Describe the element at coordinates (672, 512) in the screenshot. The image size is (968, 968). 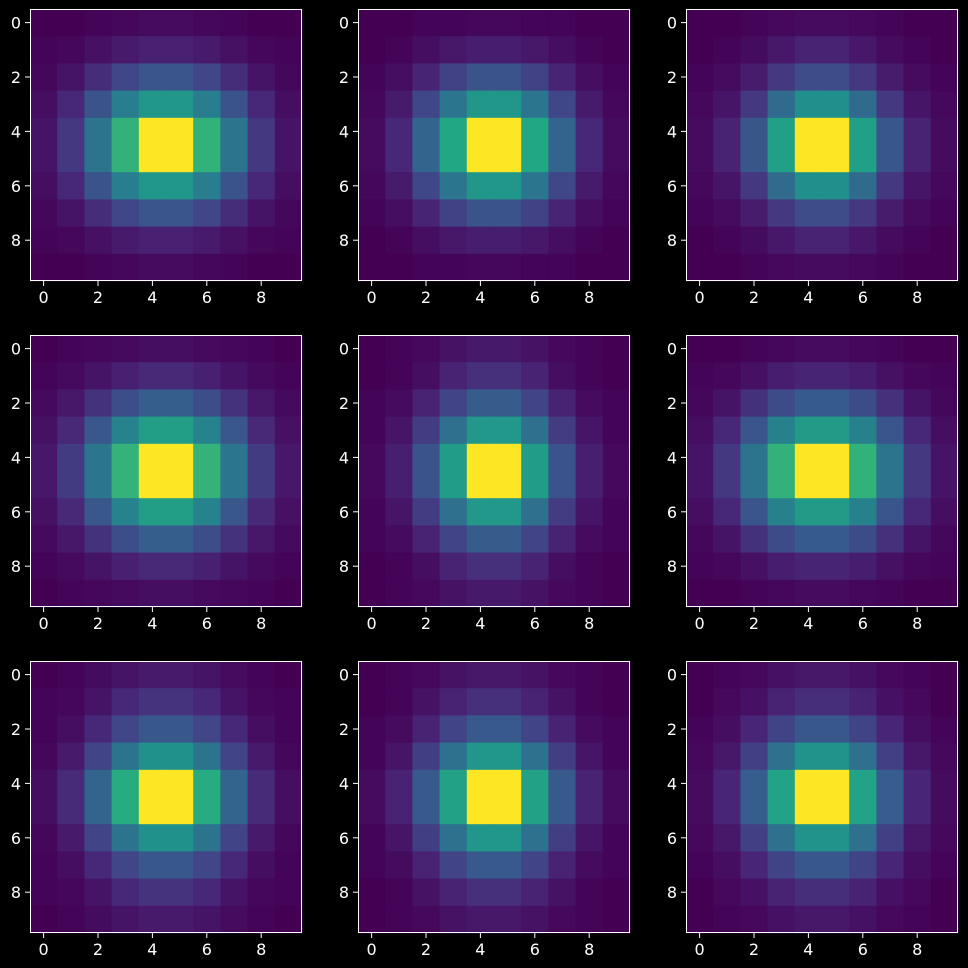
I see `y-tick-label: 6` at that location.